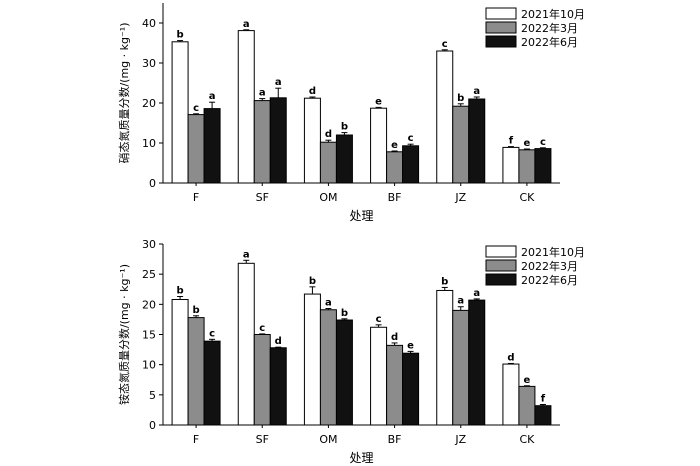 The width and height of the screenshot is (700, 466). I want to click on y-tick-label: 20, so click(149, 304).